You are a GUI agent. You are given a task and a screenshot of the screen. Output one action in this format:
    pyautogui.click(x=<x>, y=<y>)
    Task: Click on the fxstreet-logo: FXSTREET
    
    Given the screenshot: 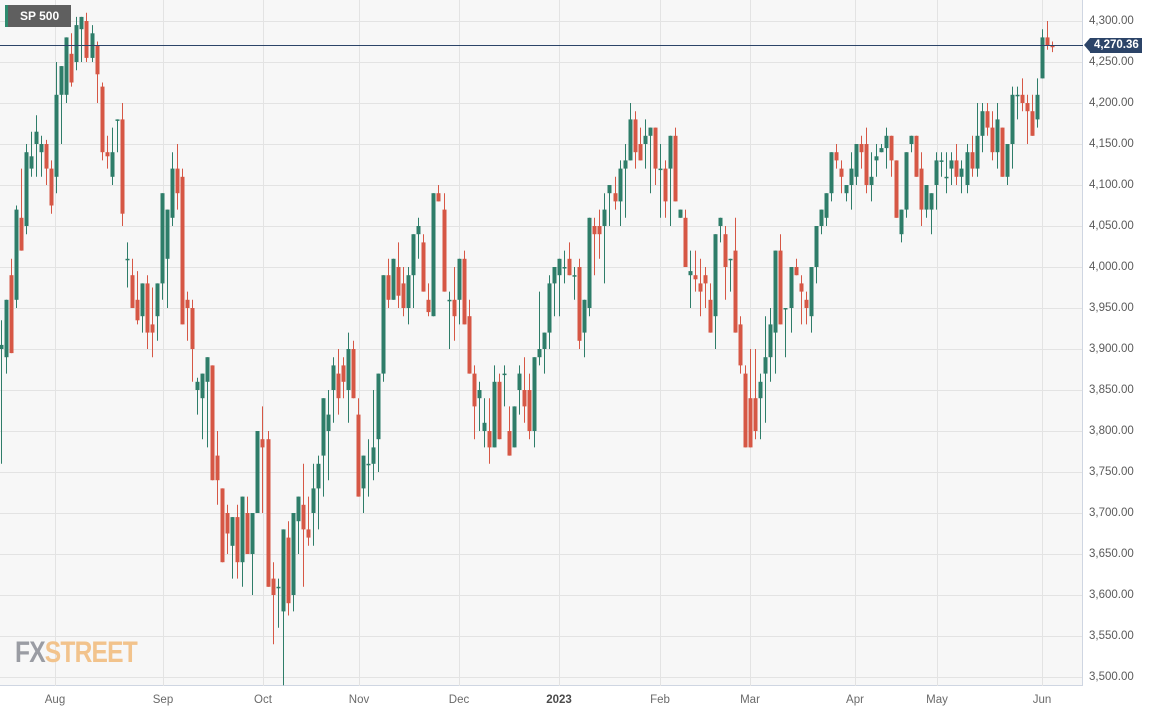 What is the action you would take?
    pyautogui.click(x=76, y=653)
    